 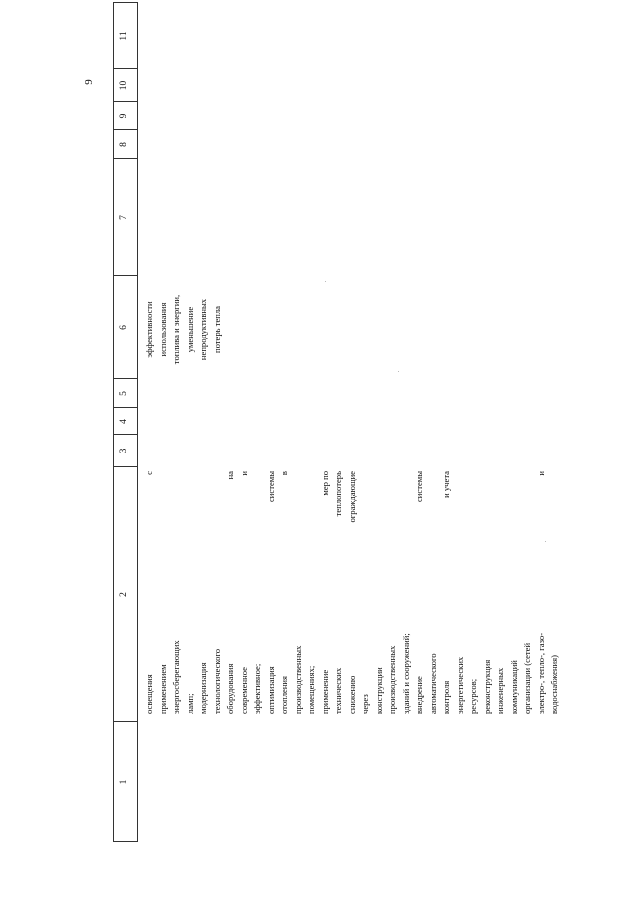 I want to click on text-line-right: на, so click(x=230, y=475).